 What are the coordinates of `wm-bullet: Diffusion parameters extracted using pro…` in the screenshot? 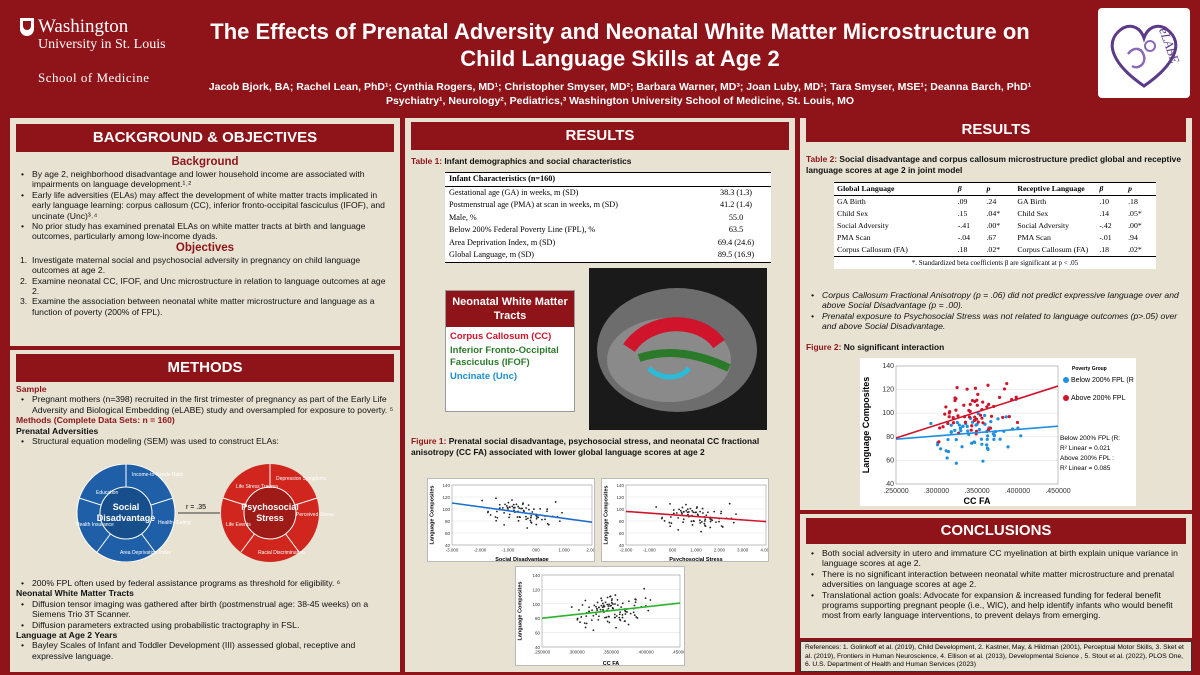 It's located at (206, 625).